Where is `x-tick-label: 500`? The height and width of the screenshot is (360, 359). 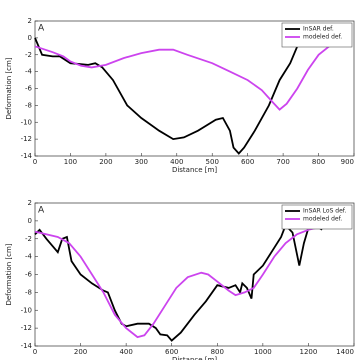 x-tick-label: 500 is located at coordinates (212, 162).